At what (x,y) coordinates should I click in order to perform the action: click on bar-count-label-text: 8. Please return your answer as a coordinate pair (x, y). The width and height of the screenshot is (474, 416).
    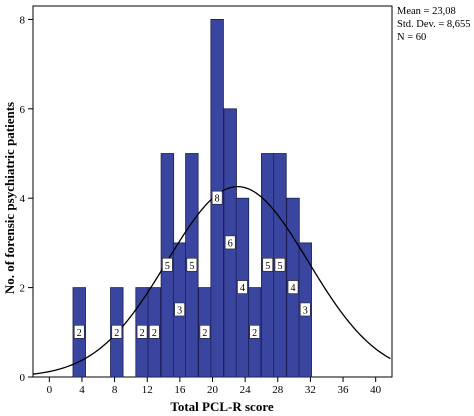
    Looking at the image, I should click on (217, 199).